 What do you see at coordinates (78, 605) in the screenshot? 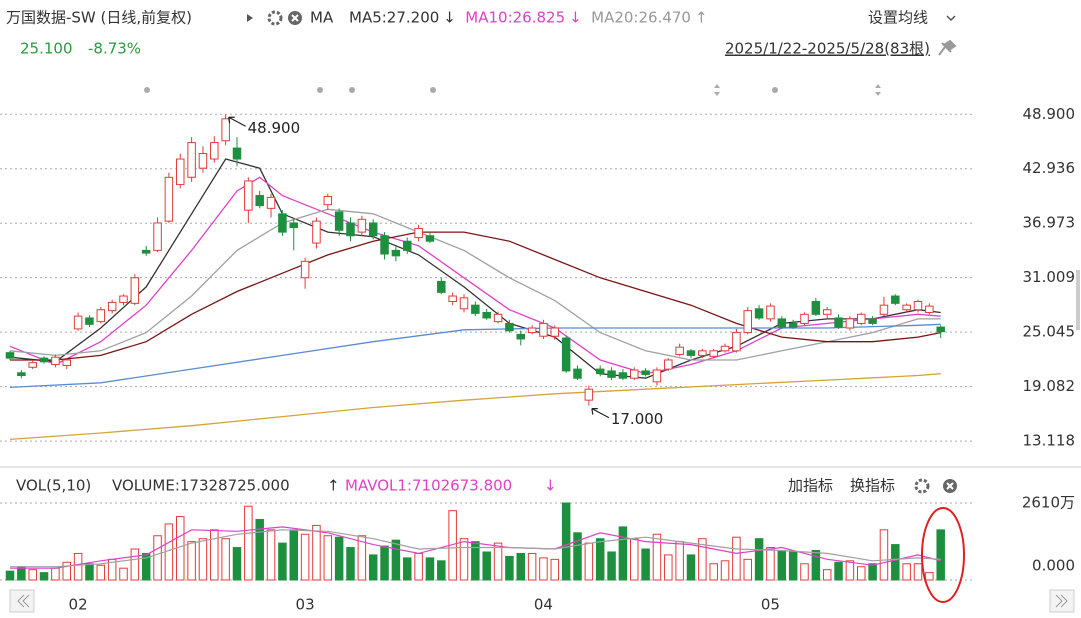
I see `x-tick-label: 02` at bounding box center [78, 605].